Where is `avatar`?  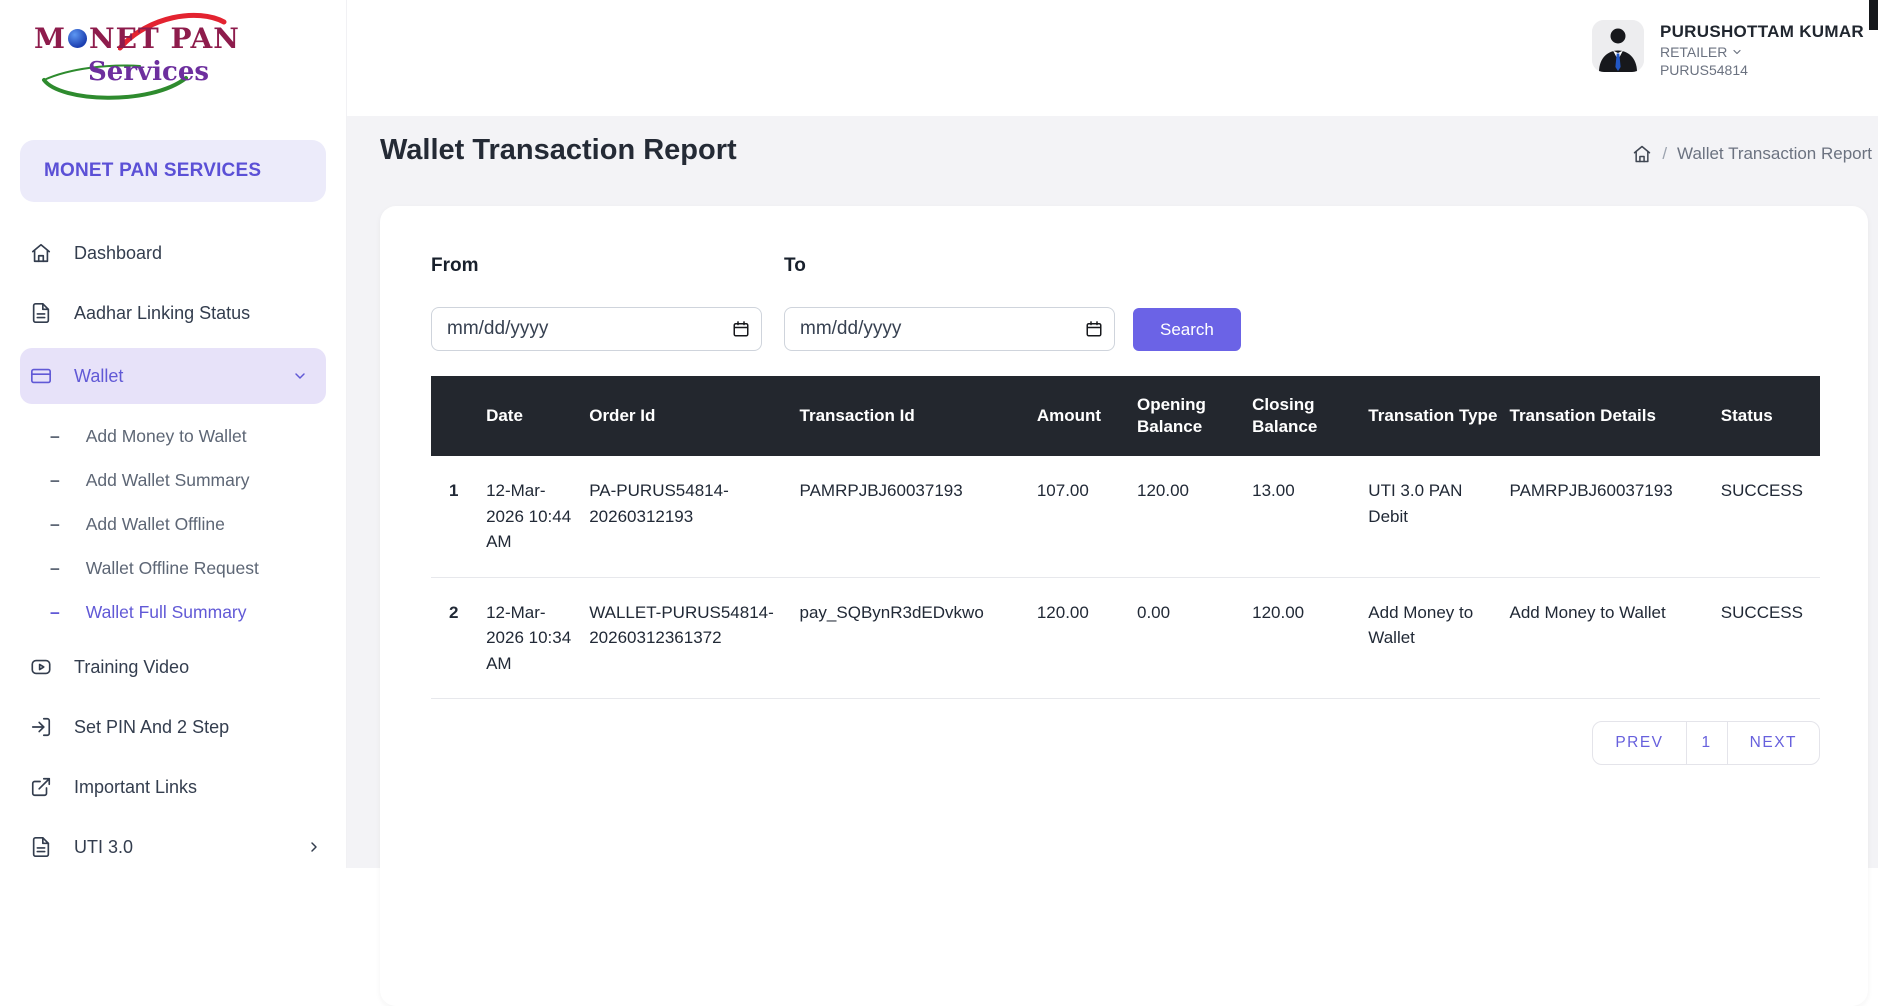 avatar is located at coordinates (1618, 46).